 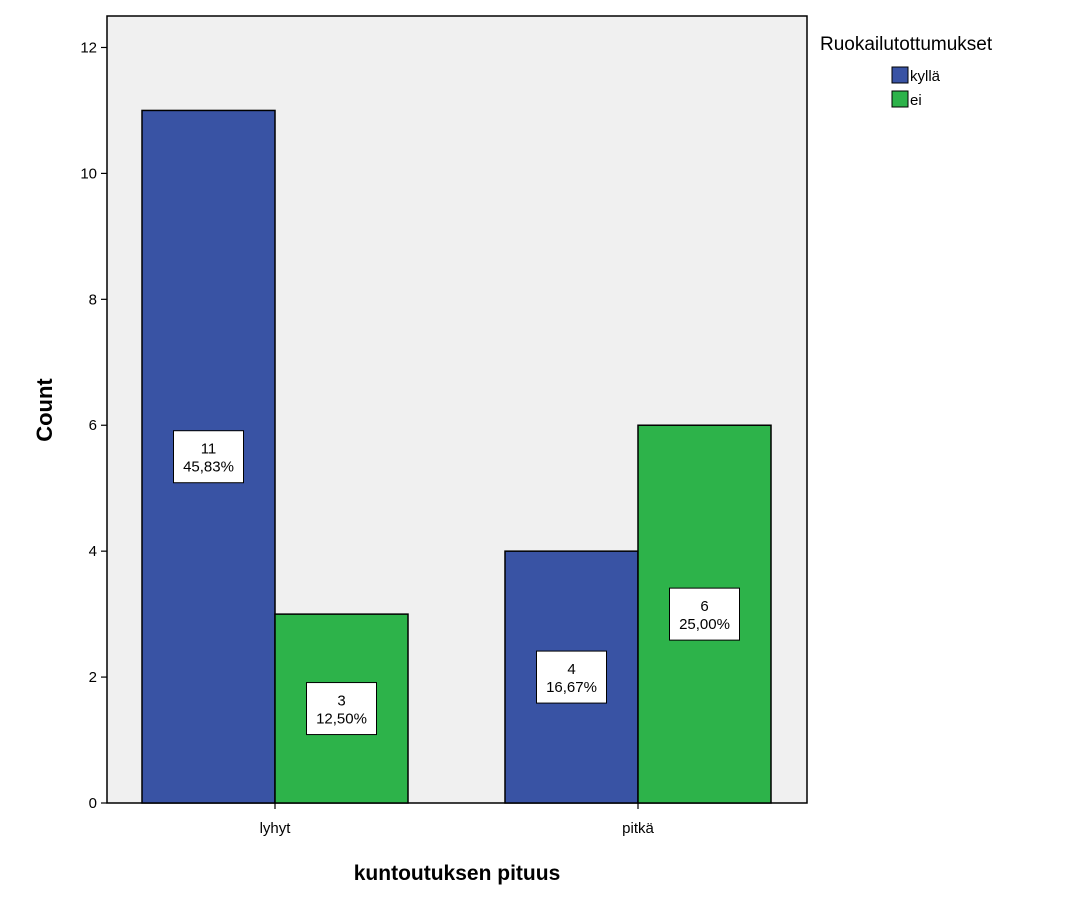 I want to click on x-tick-label: pitkä, so click(x=638, y=828).